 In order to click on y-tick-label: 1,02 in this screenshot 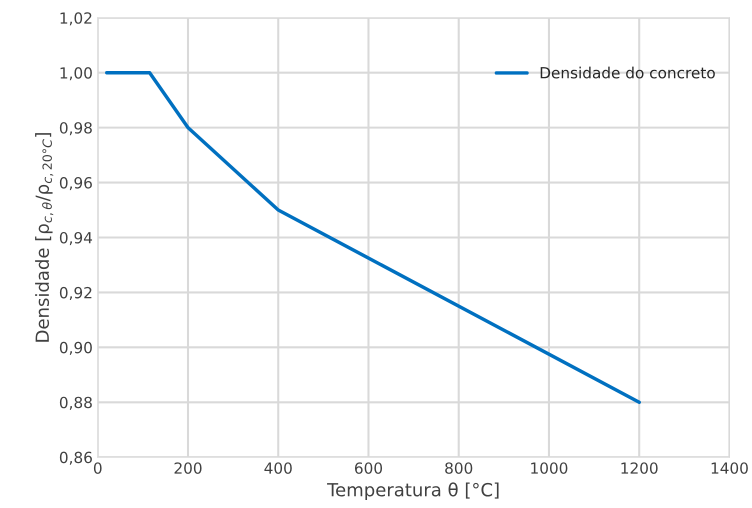, I will do `click(76, 19)`.